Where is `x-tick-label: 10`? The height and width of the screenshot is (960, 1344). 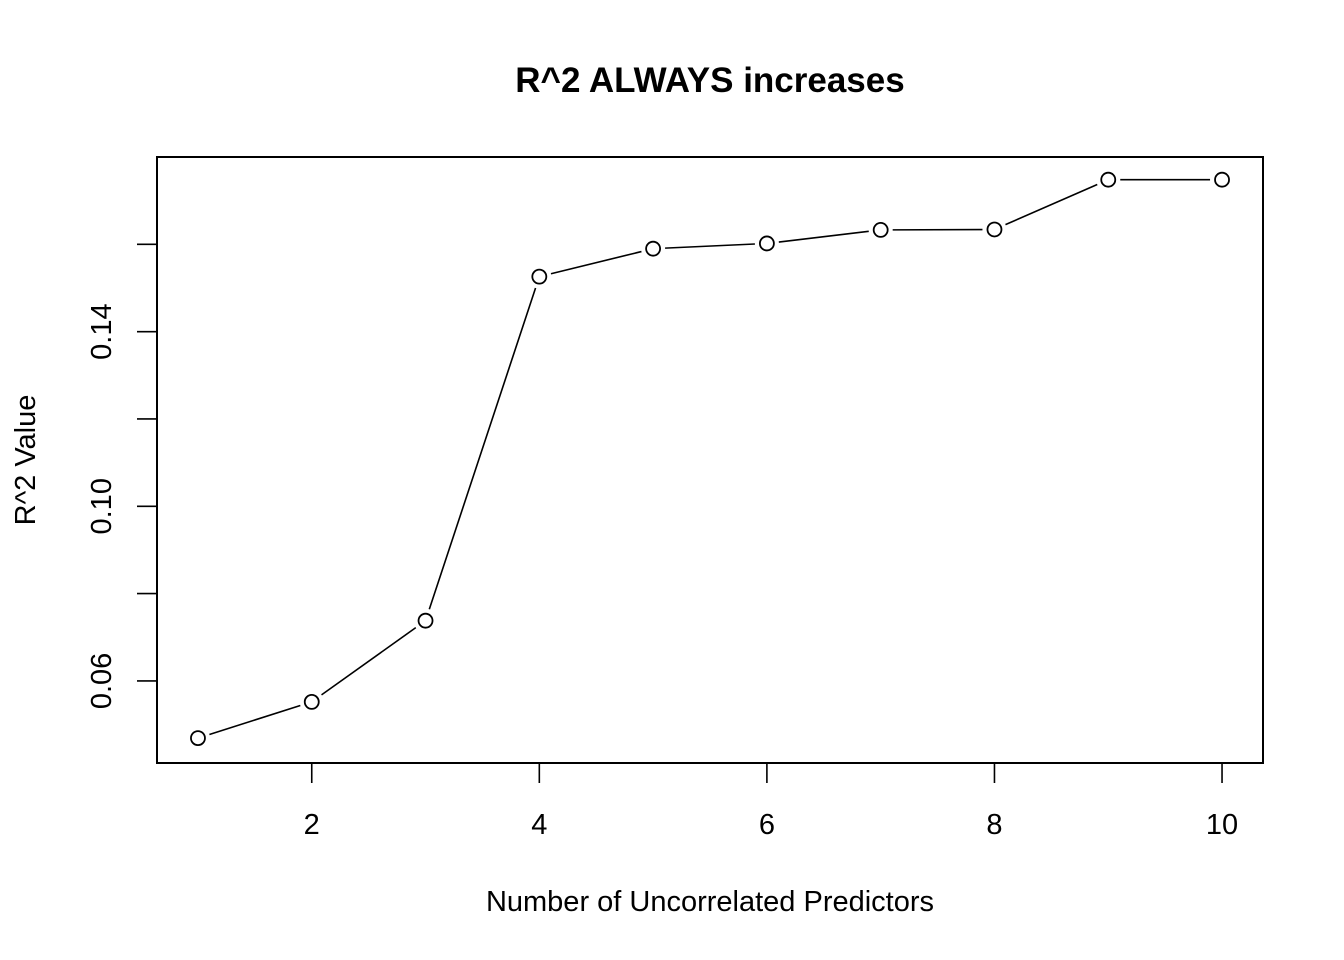
x-tick-label: 10 is located at coordinates (1222, 825).